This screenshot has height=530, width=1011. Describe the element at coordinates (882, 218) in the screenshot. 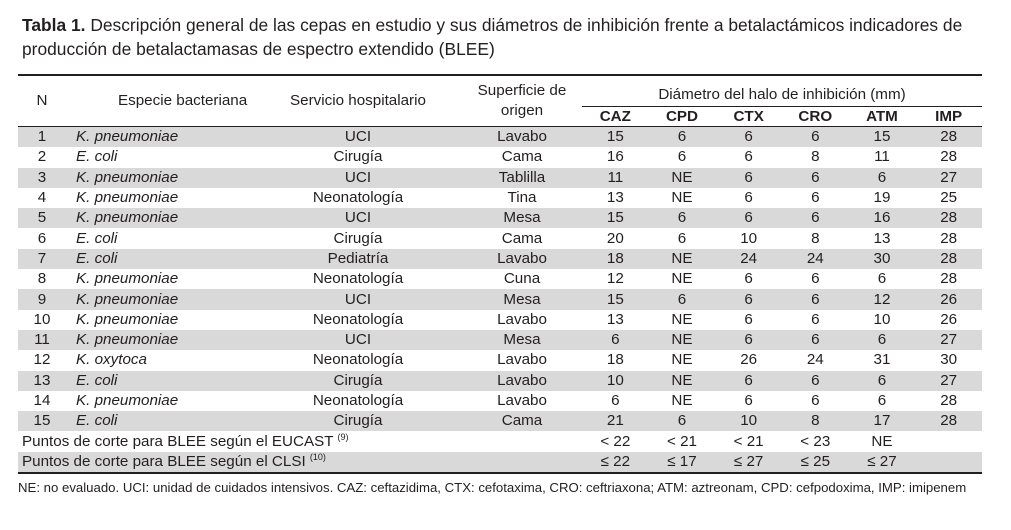

I see `diameter-cell: 16` at that location.